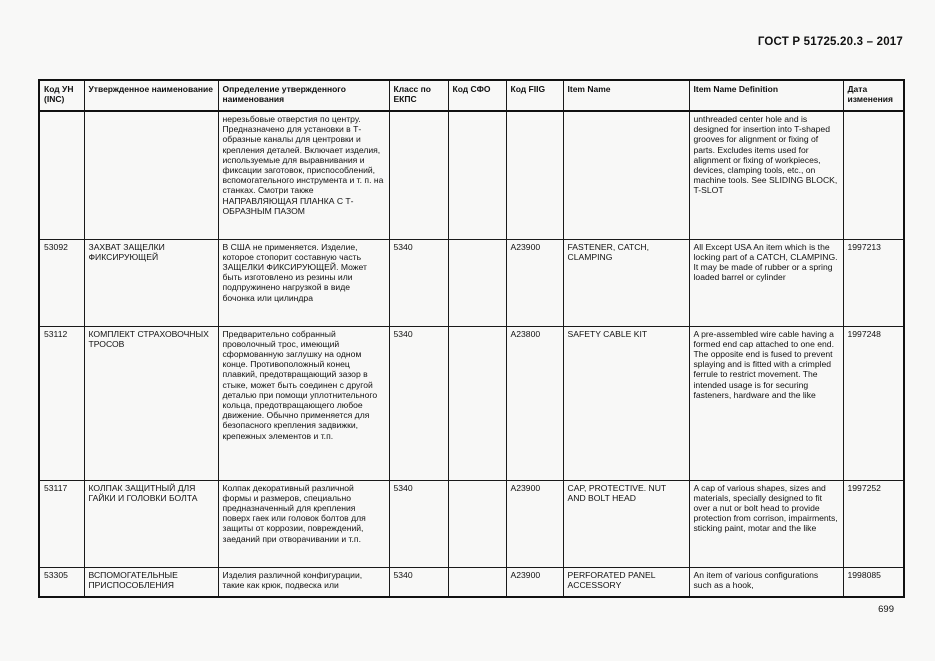 The width and height of the screenshot is (935, 661). Describe the element at coordinates (303, 95) in the screenshot. I see `column-header: Определение утвержденного наименования` at that location.